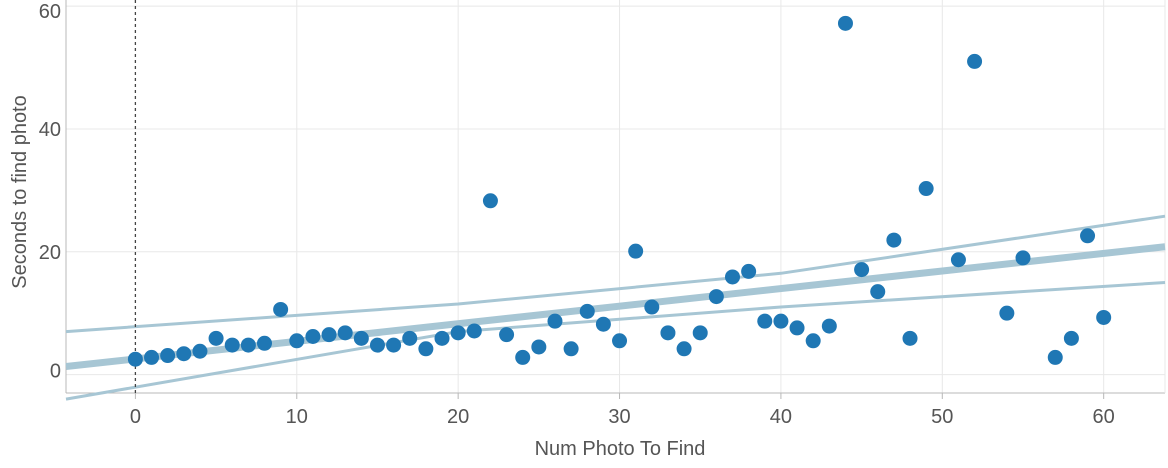 The image size is (1168, 468). I want to click on x-tick-label: 10, so click(297, 417).